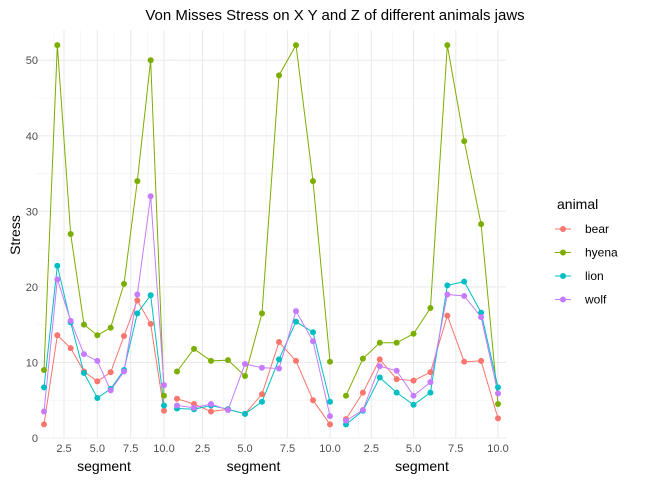  I want to click on x-axis-label: segment, so click(254, 466).